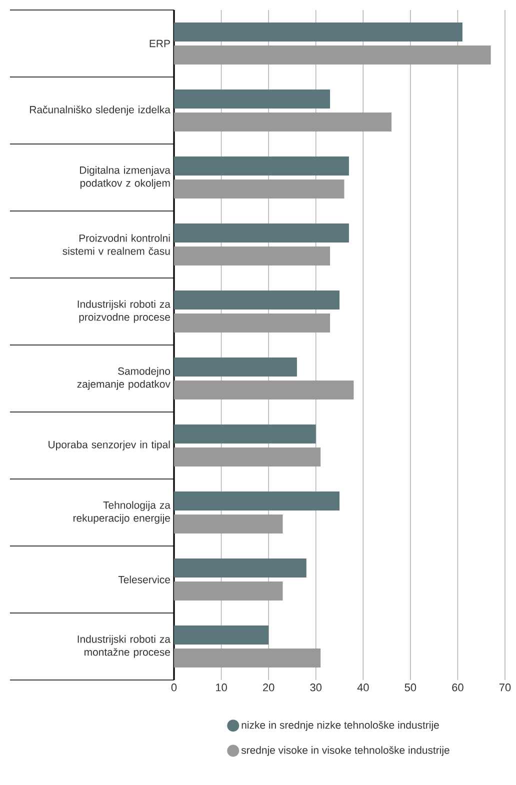  What do you see at coordinates (363, 688) in the screenshot?
I see `x-tick-label: 40` at bounding box center [363, 688].